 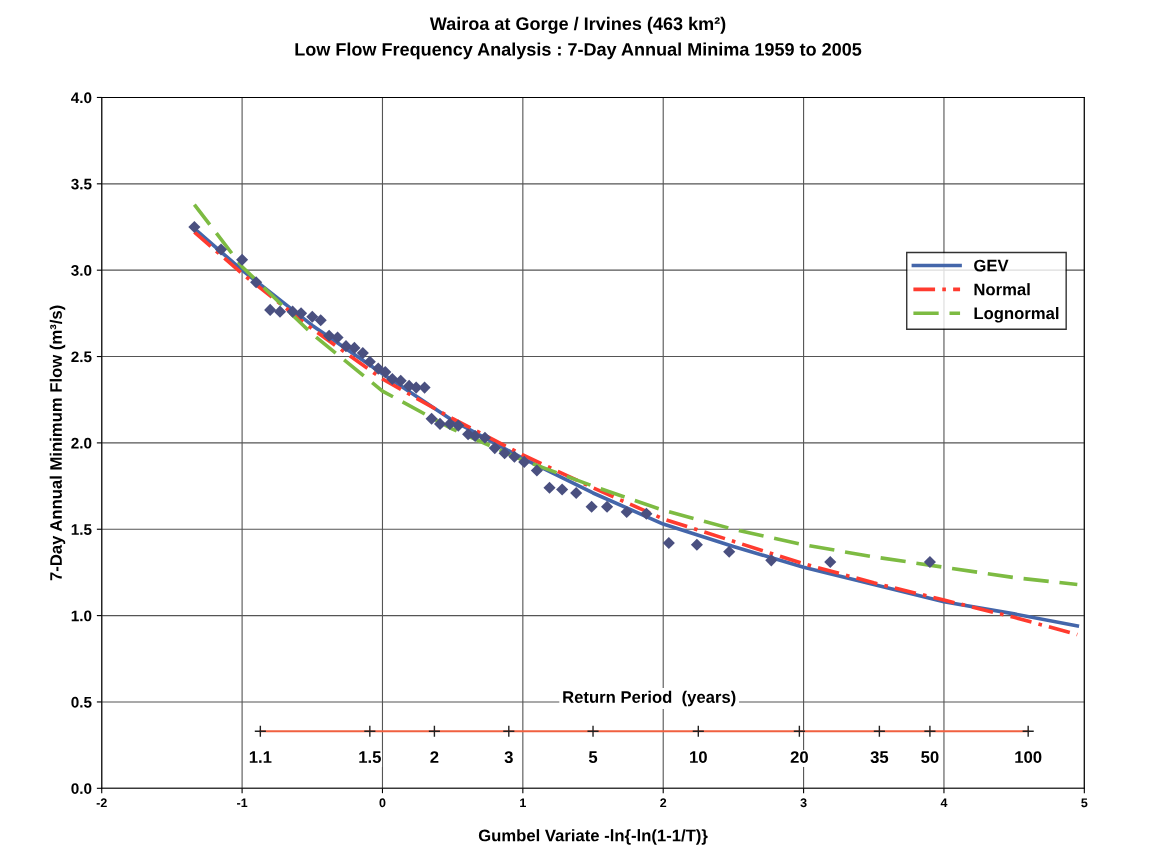 I want to click on annotation: 50, so click(x=930, y=757).